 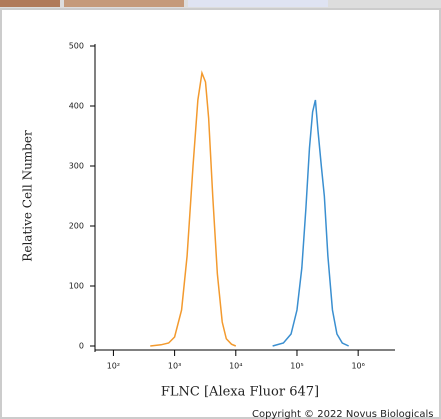 What do you see at coordinates (113, 366) in the screenshot?
I see `x-tick-label: 10²` at bounding box center [113, 366].